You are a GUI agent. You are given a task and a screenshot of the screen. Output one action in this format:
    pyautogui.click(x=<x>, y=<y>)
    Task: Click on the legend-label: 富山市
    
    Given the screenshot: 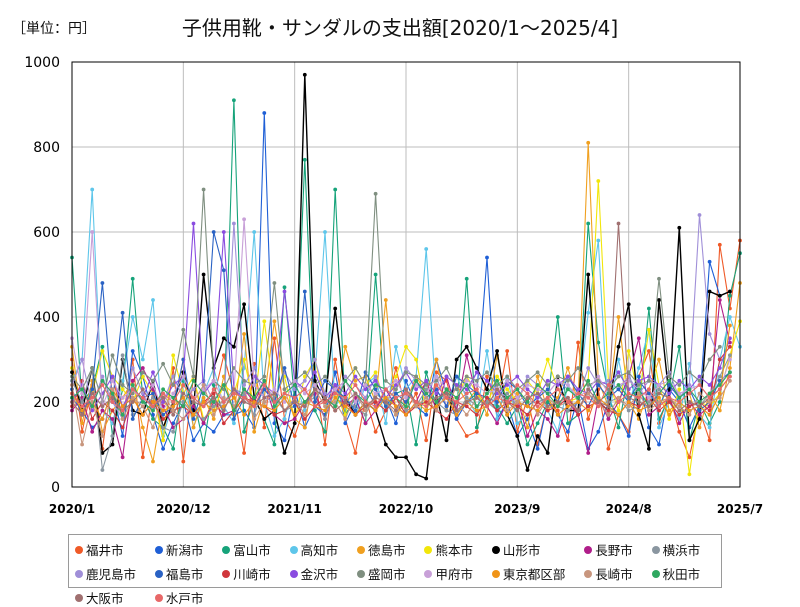 What is the action you would take?
    pyautogui.click(x=252, y=550)
    